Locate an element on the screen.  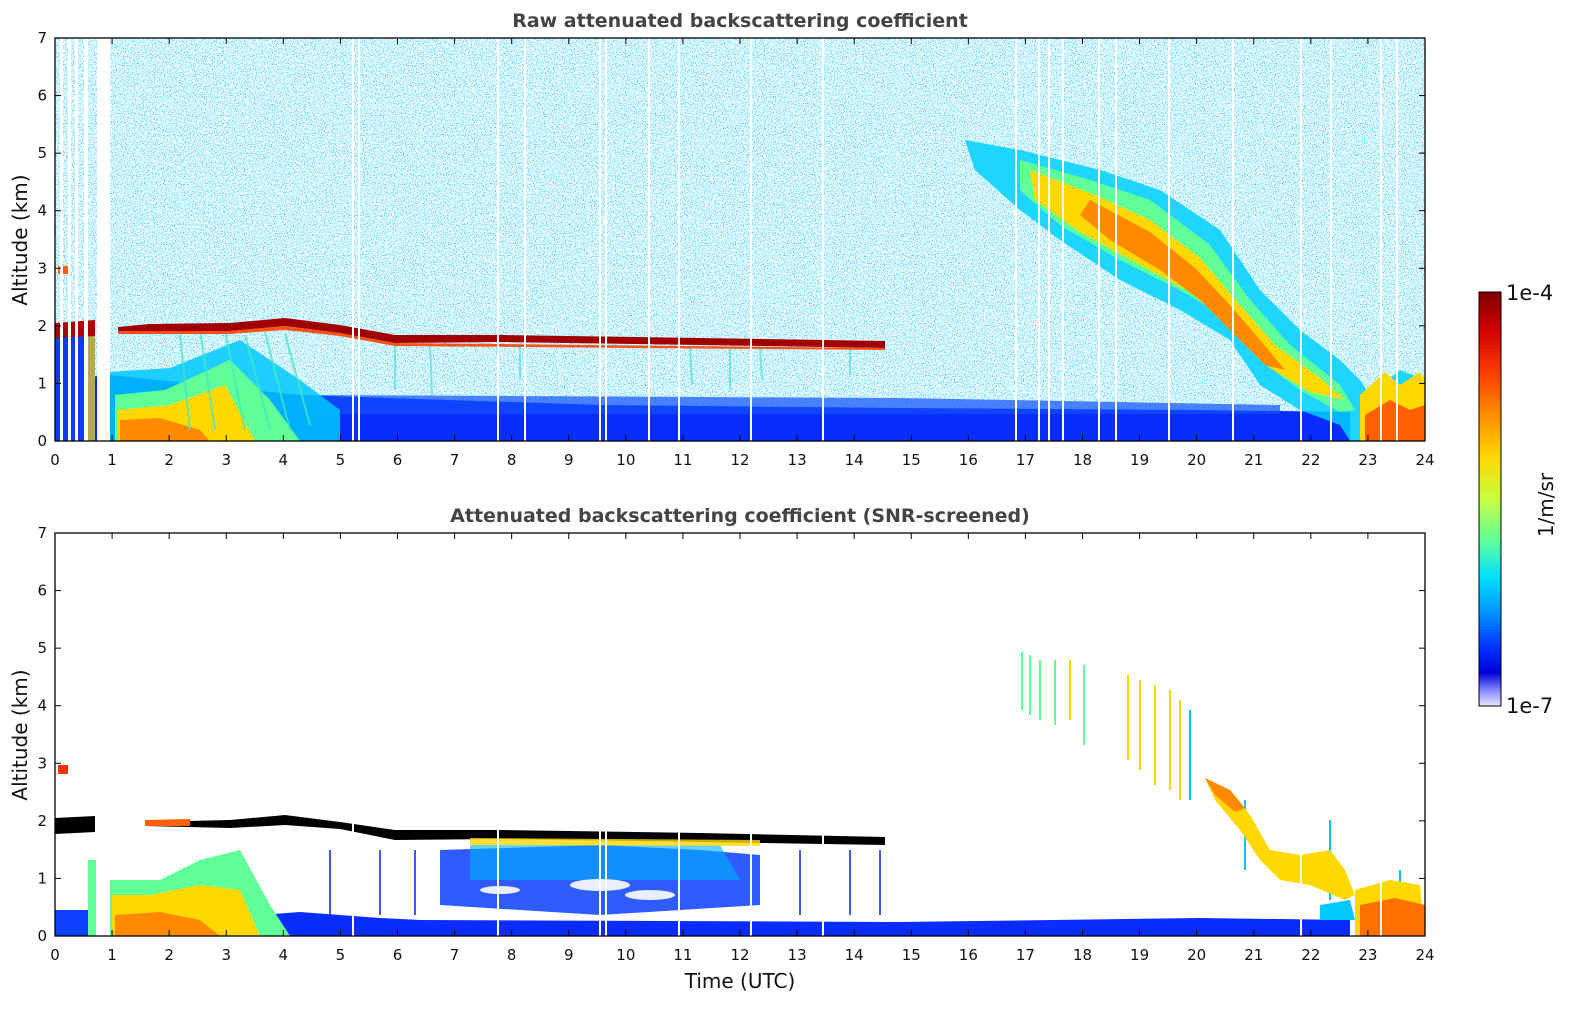
bottom-xtick-label: 13 is located at coordinates (797, 955).